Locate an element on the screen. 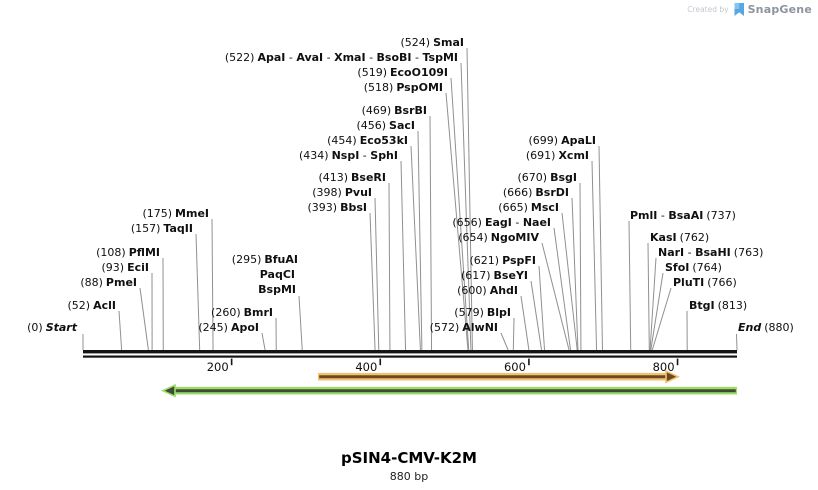 This screenshot has width=818, height=490. site-label-bsrdi: (666) BsrDI is located at coordinates (535, 192).